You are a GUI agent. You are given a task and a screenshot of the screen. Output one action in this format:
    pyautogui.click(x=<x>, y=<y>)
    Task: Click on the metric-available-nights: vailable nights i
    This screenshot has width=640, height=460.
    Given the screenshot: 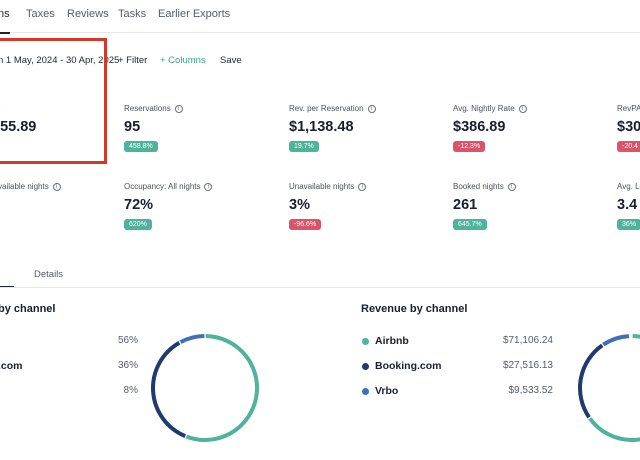 What is the action you would take?
    pyautogui.click(x=30, y=186)
    